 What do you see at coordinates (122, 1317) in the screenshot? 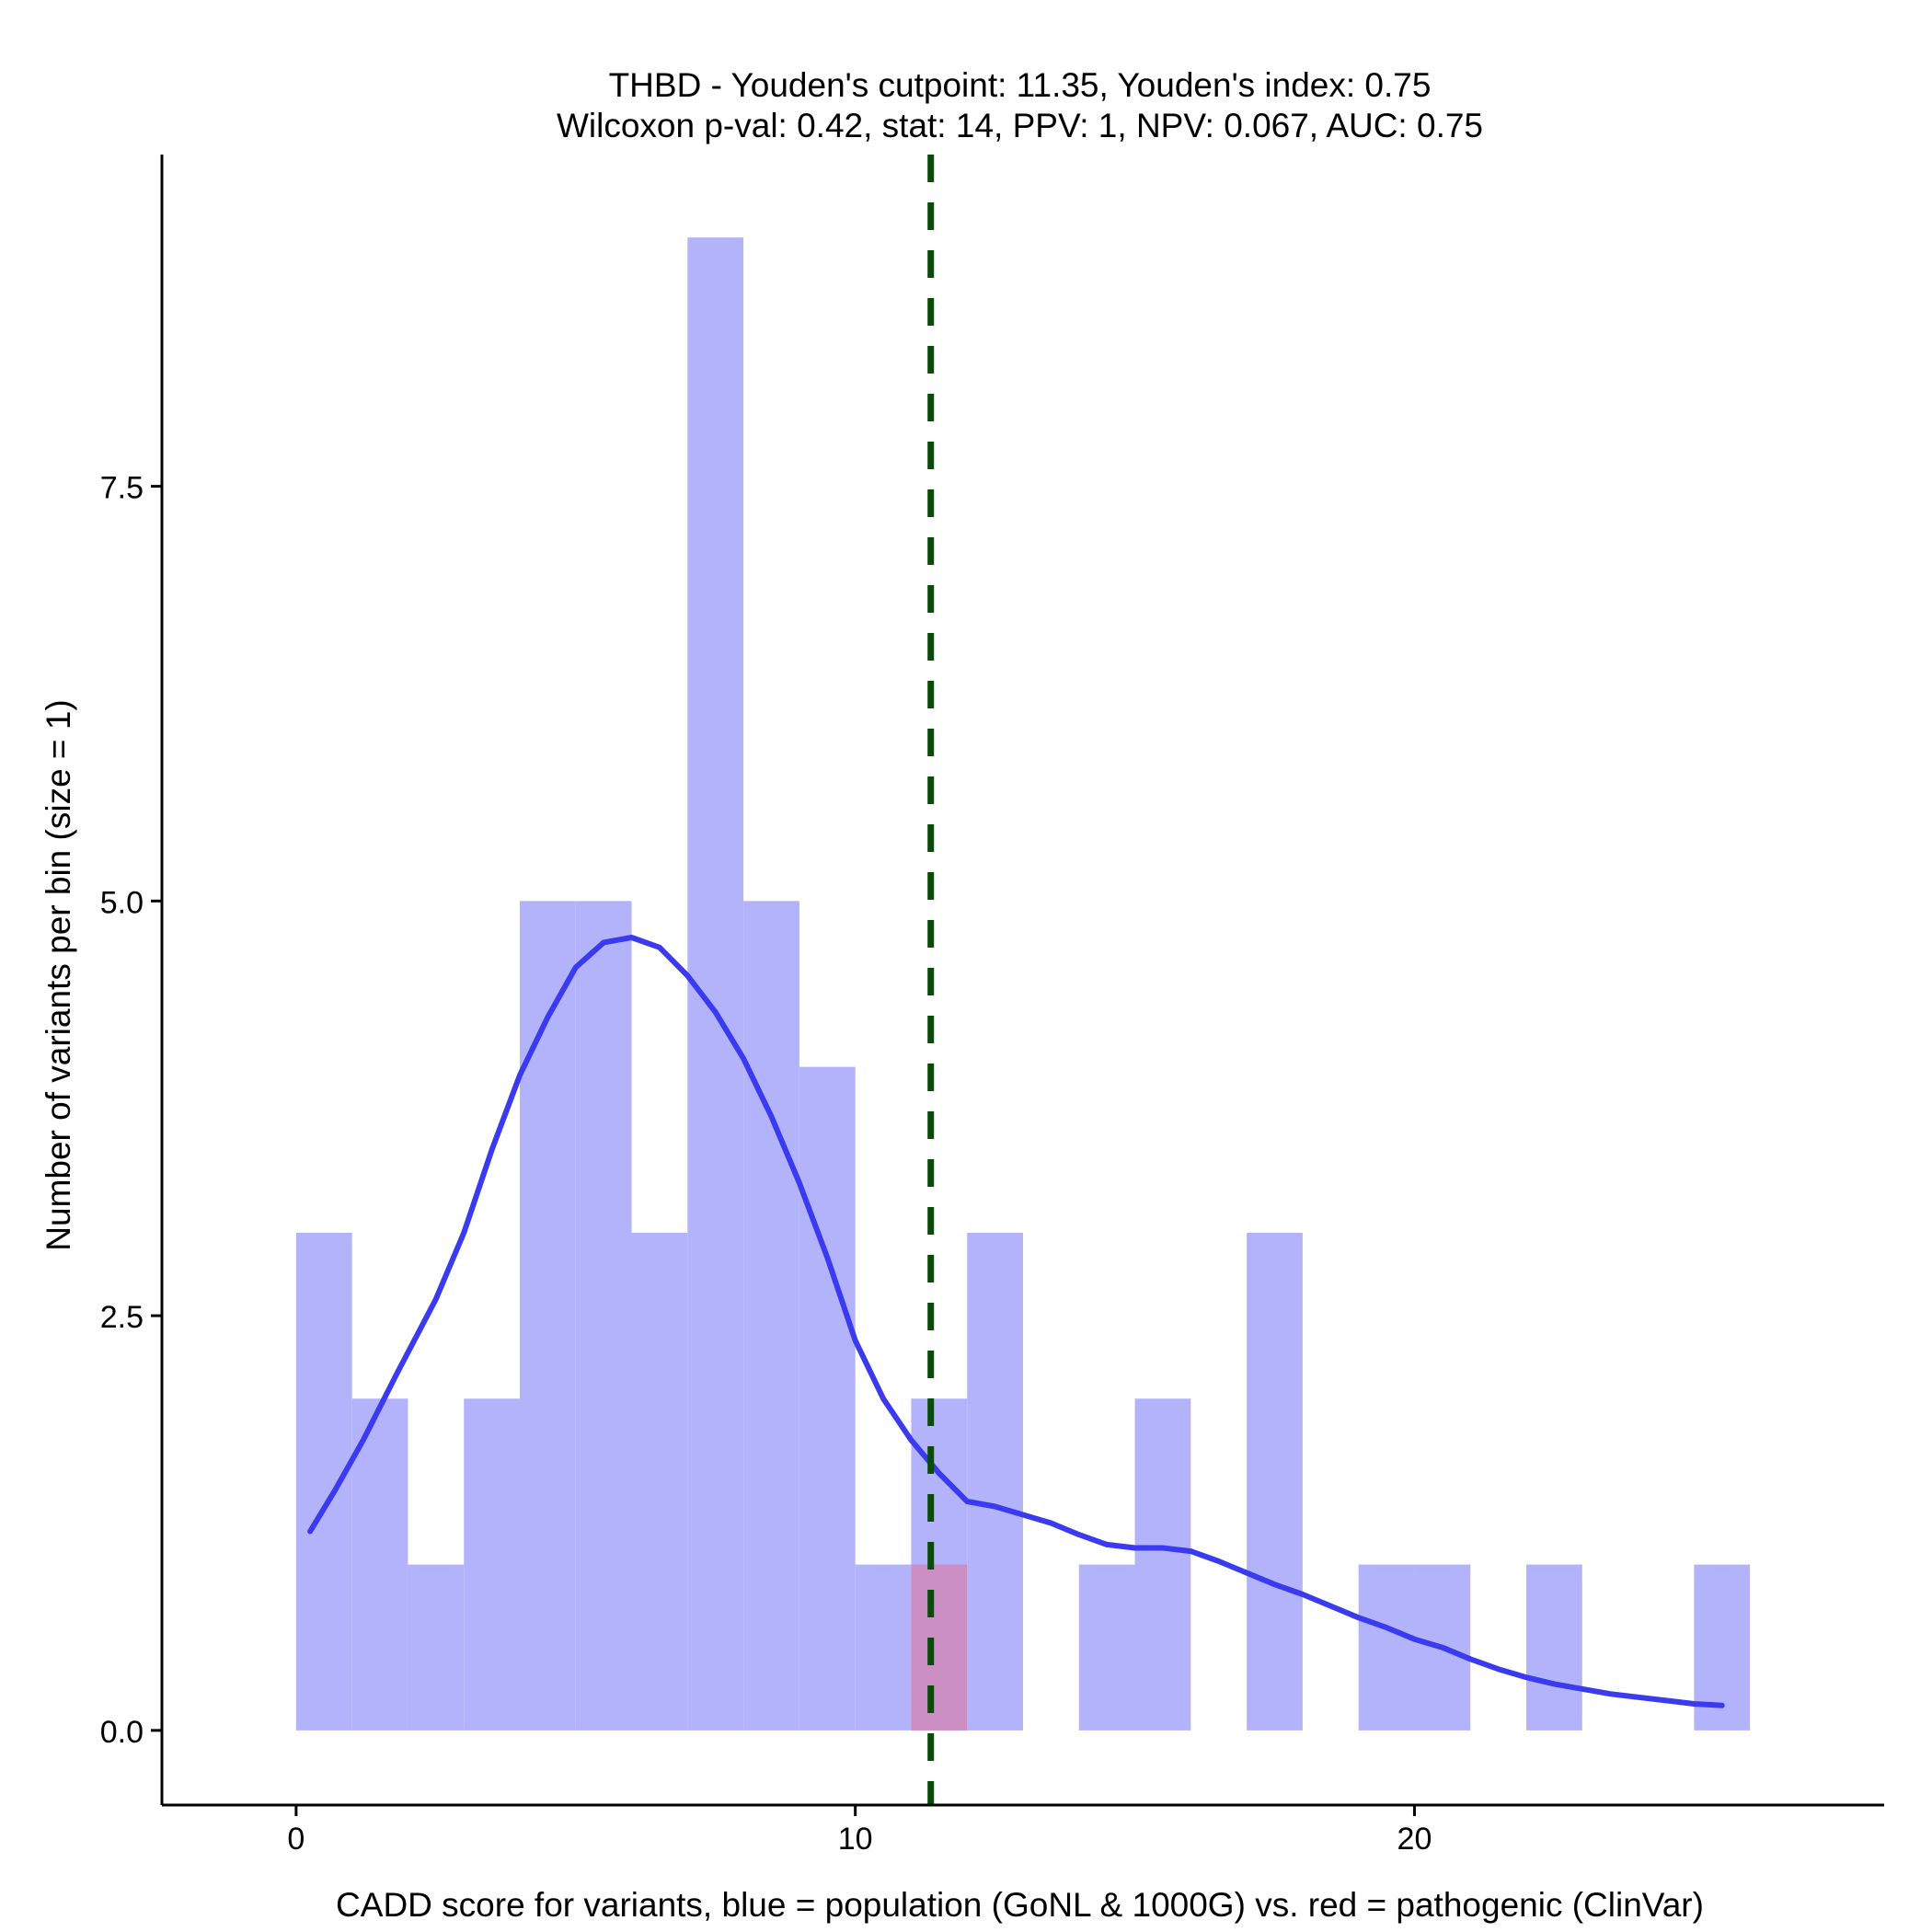
I see `y-tick-label: 2.5` at bounding box center [122, 1317].